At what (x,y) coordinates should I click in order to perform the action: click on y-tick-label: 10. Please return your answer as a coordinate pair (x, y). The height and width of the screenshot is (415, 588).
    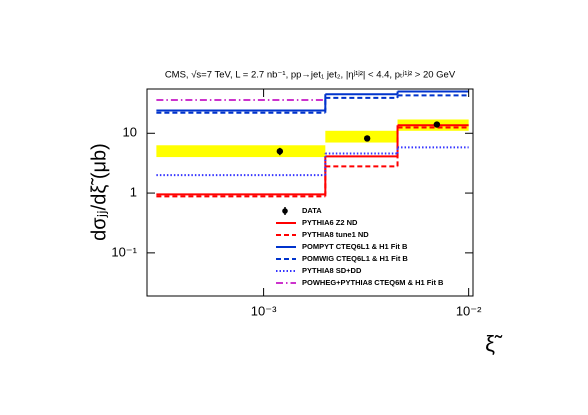
    Looking at the image, I should click on (130, 132).